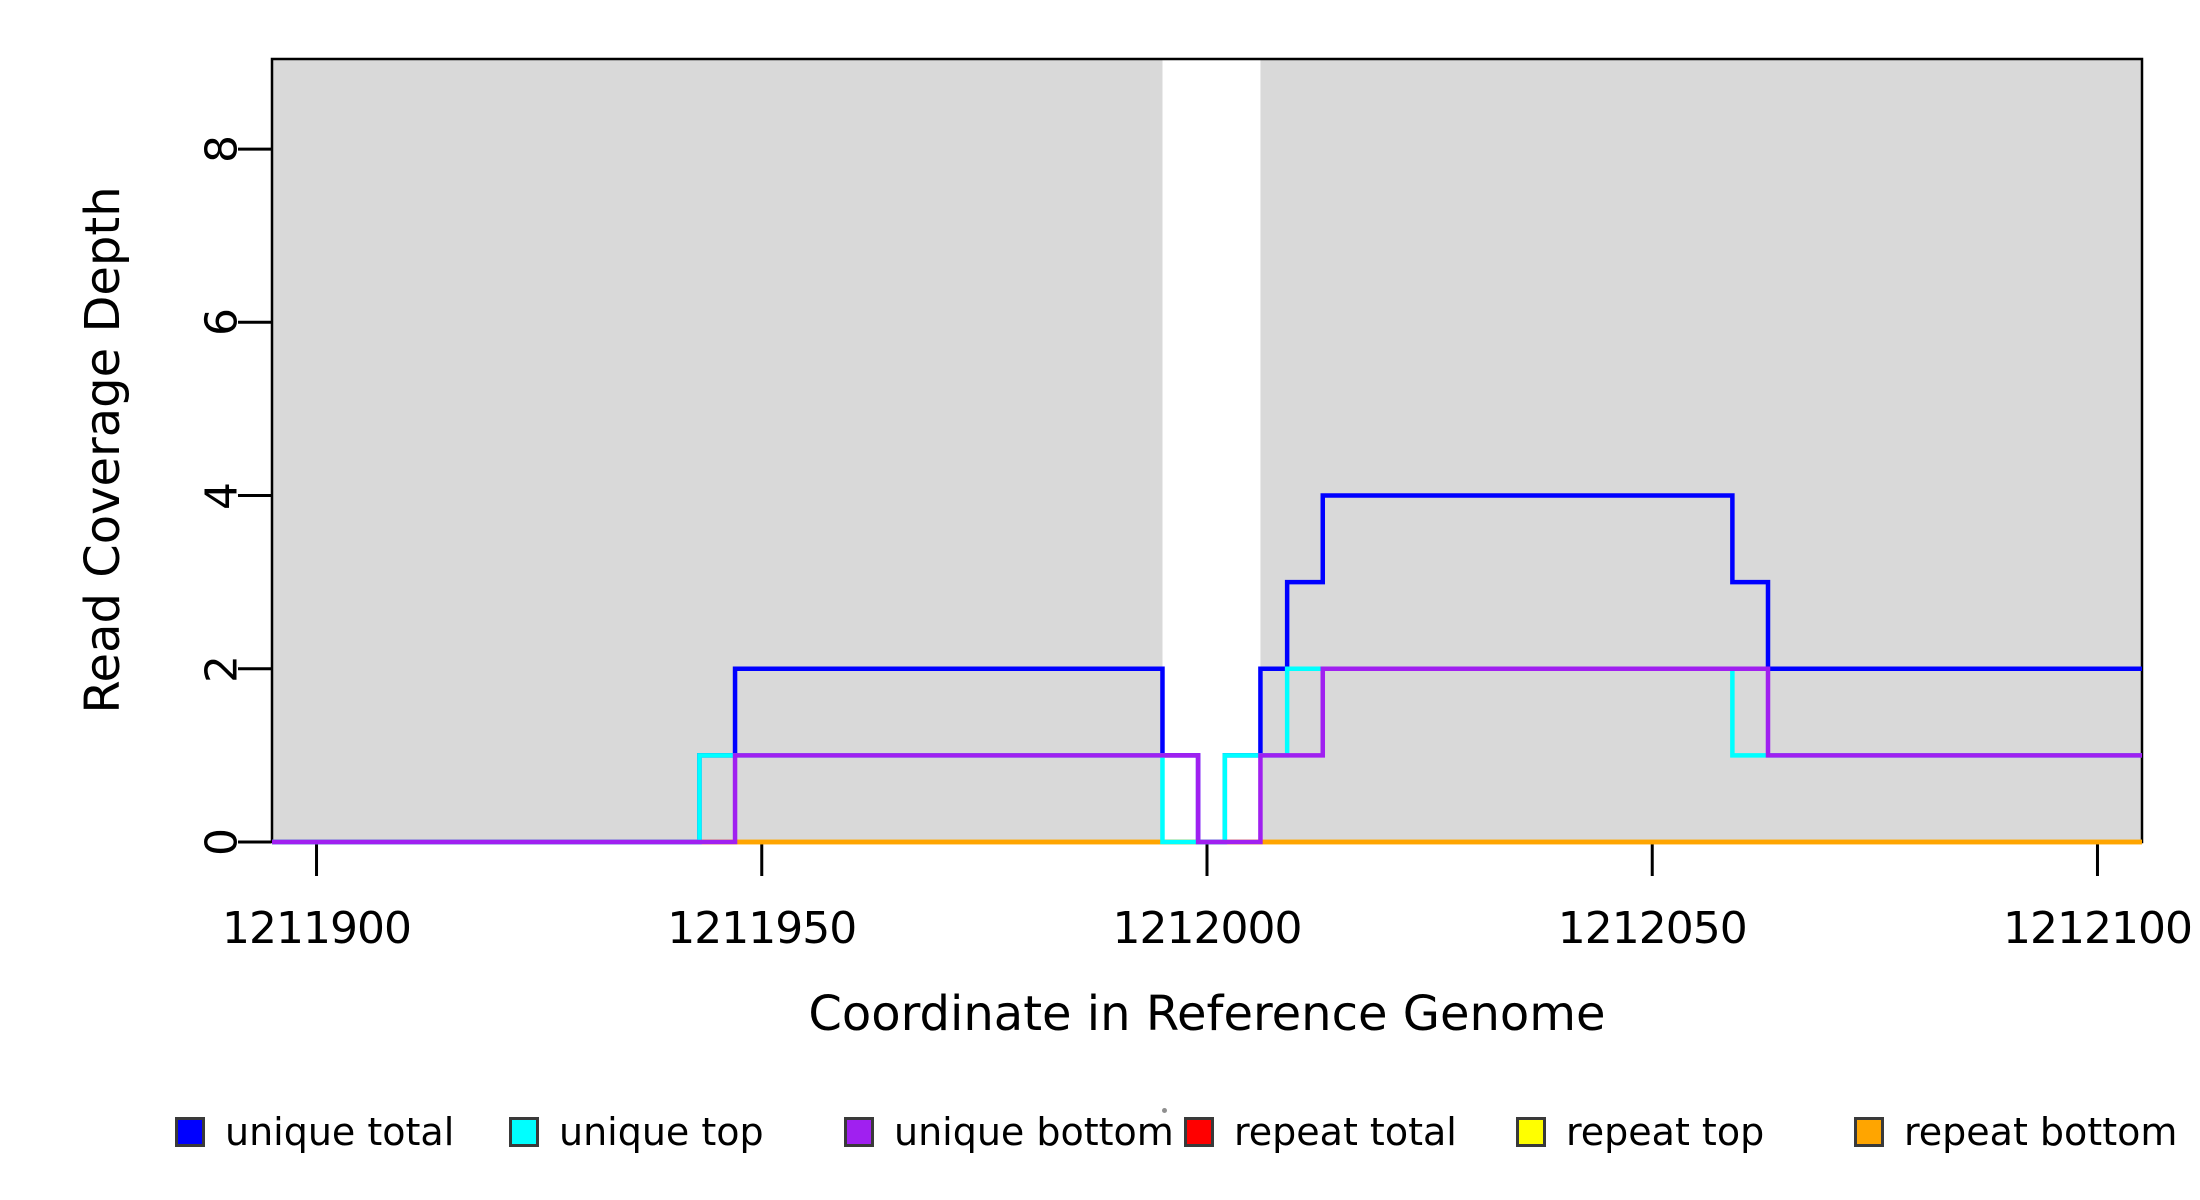 This screenshot has width=2200, height=1200. Describe the element at coordinates (317, 928) in the screenshot. I see `x-tick-label: 1211900` at that location.